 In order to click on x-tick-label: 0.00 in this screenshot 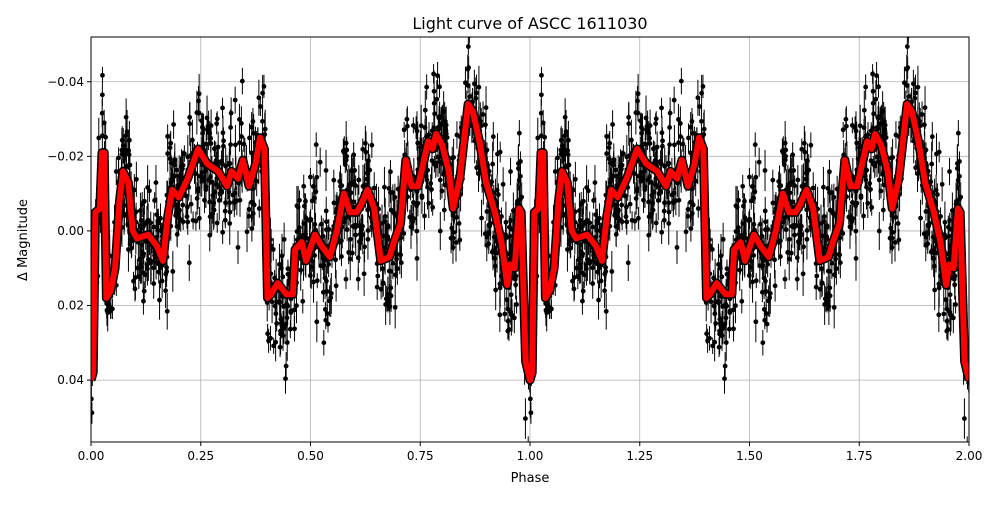, I will do `click(91, 456)`.